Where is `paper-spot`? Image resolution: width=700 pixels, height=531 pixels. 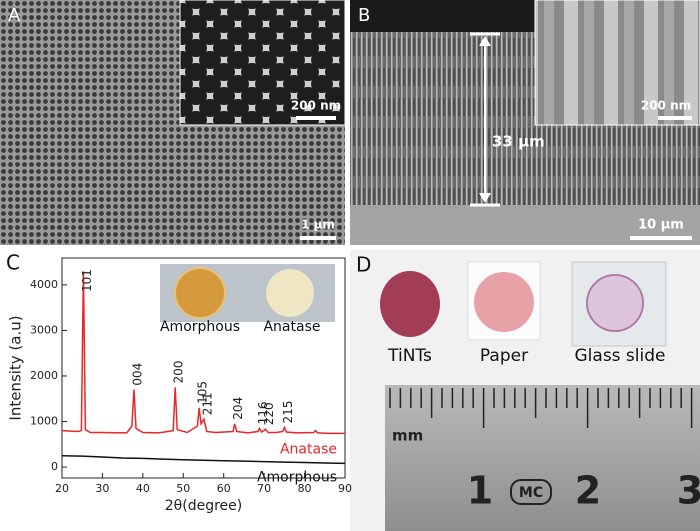 paper-spot is located at coordinates (504, 302).